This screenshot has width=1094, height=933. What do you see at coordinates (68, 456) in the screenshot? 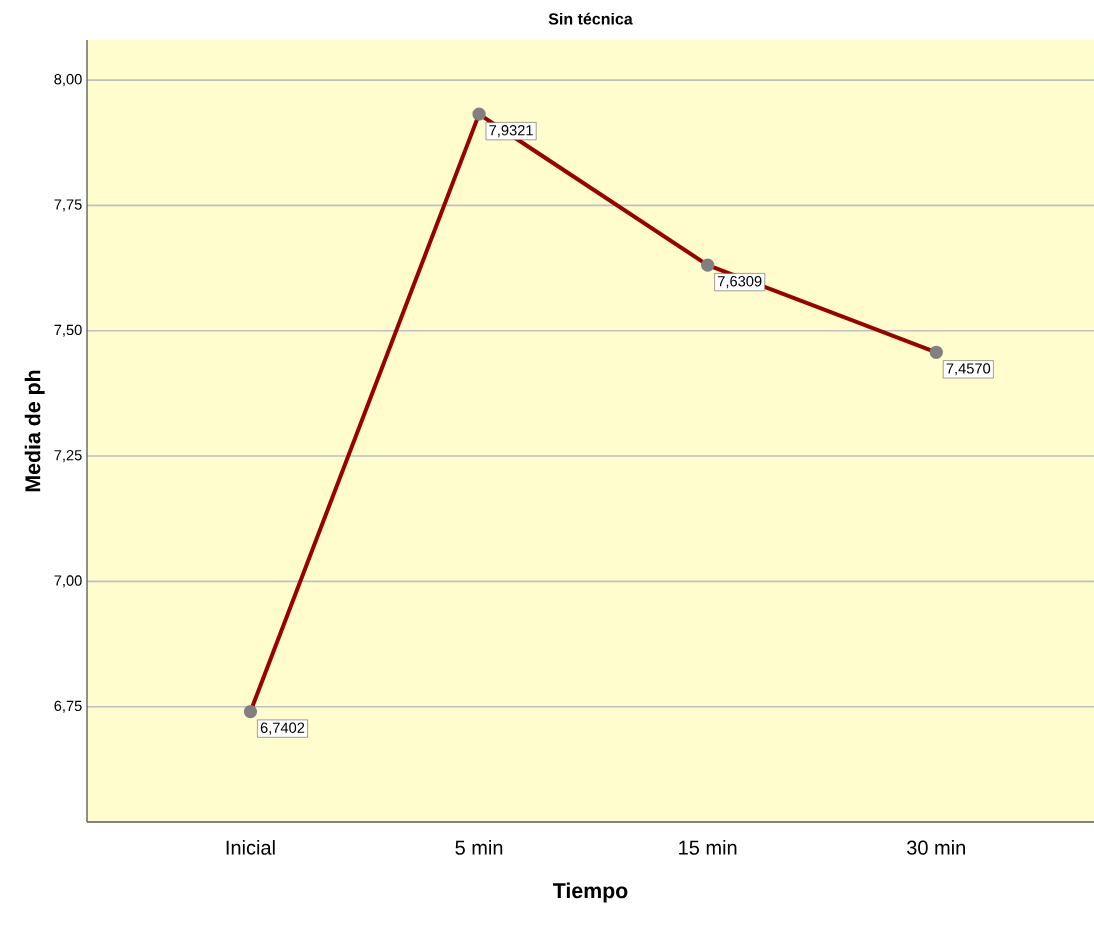
I see `y-tick-label: 7,25` at bounding box center [68, 456].